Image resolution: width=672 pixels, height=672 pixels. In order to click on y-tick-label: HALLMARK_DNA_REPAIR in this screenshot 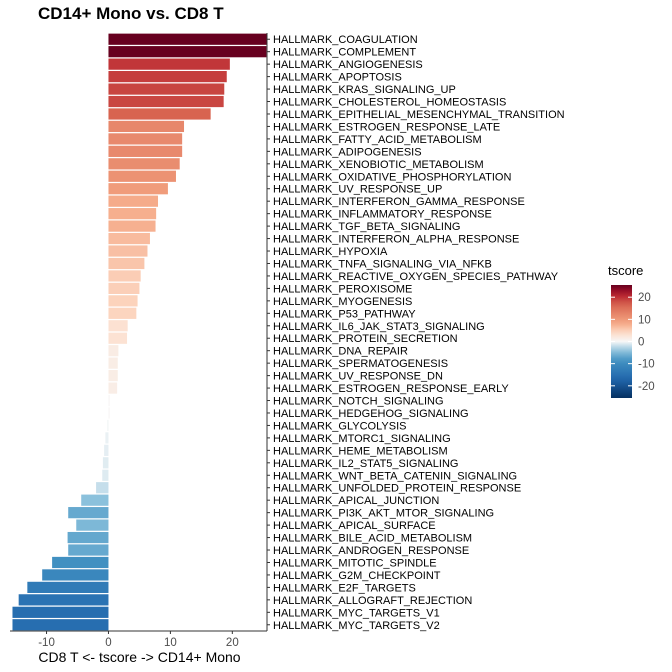, I will do `click(340, 352)`.